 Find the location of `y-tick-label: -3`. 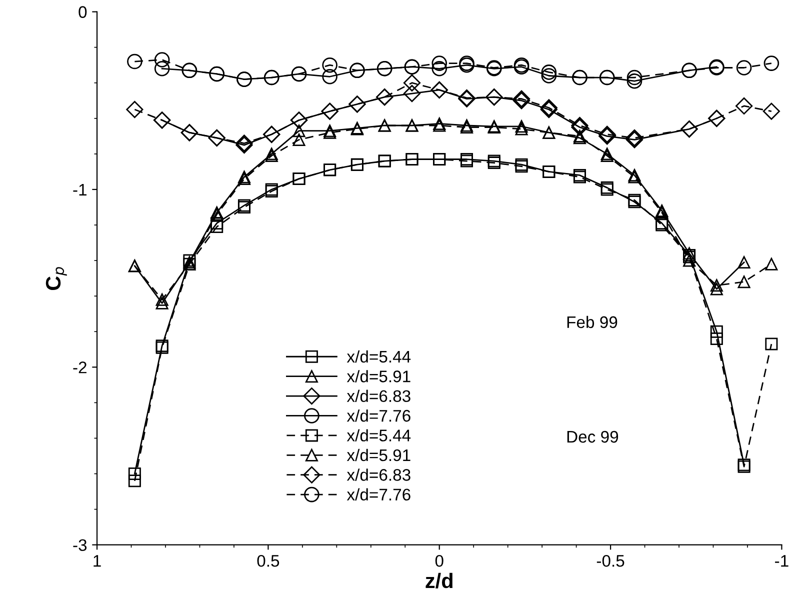

y-tick-label: -3 is located at coordinates (80, 545).